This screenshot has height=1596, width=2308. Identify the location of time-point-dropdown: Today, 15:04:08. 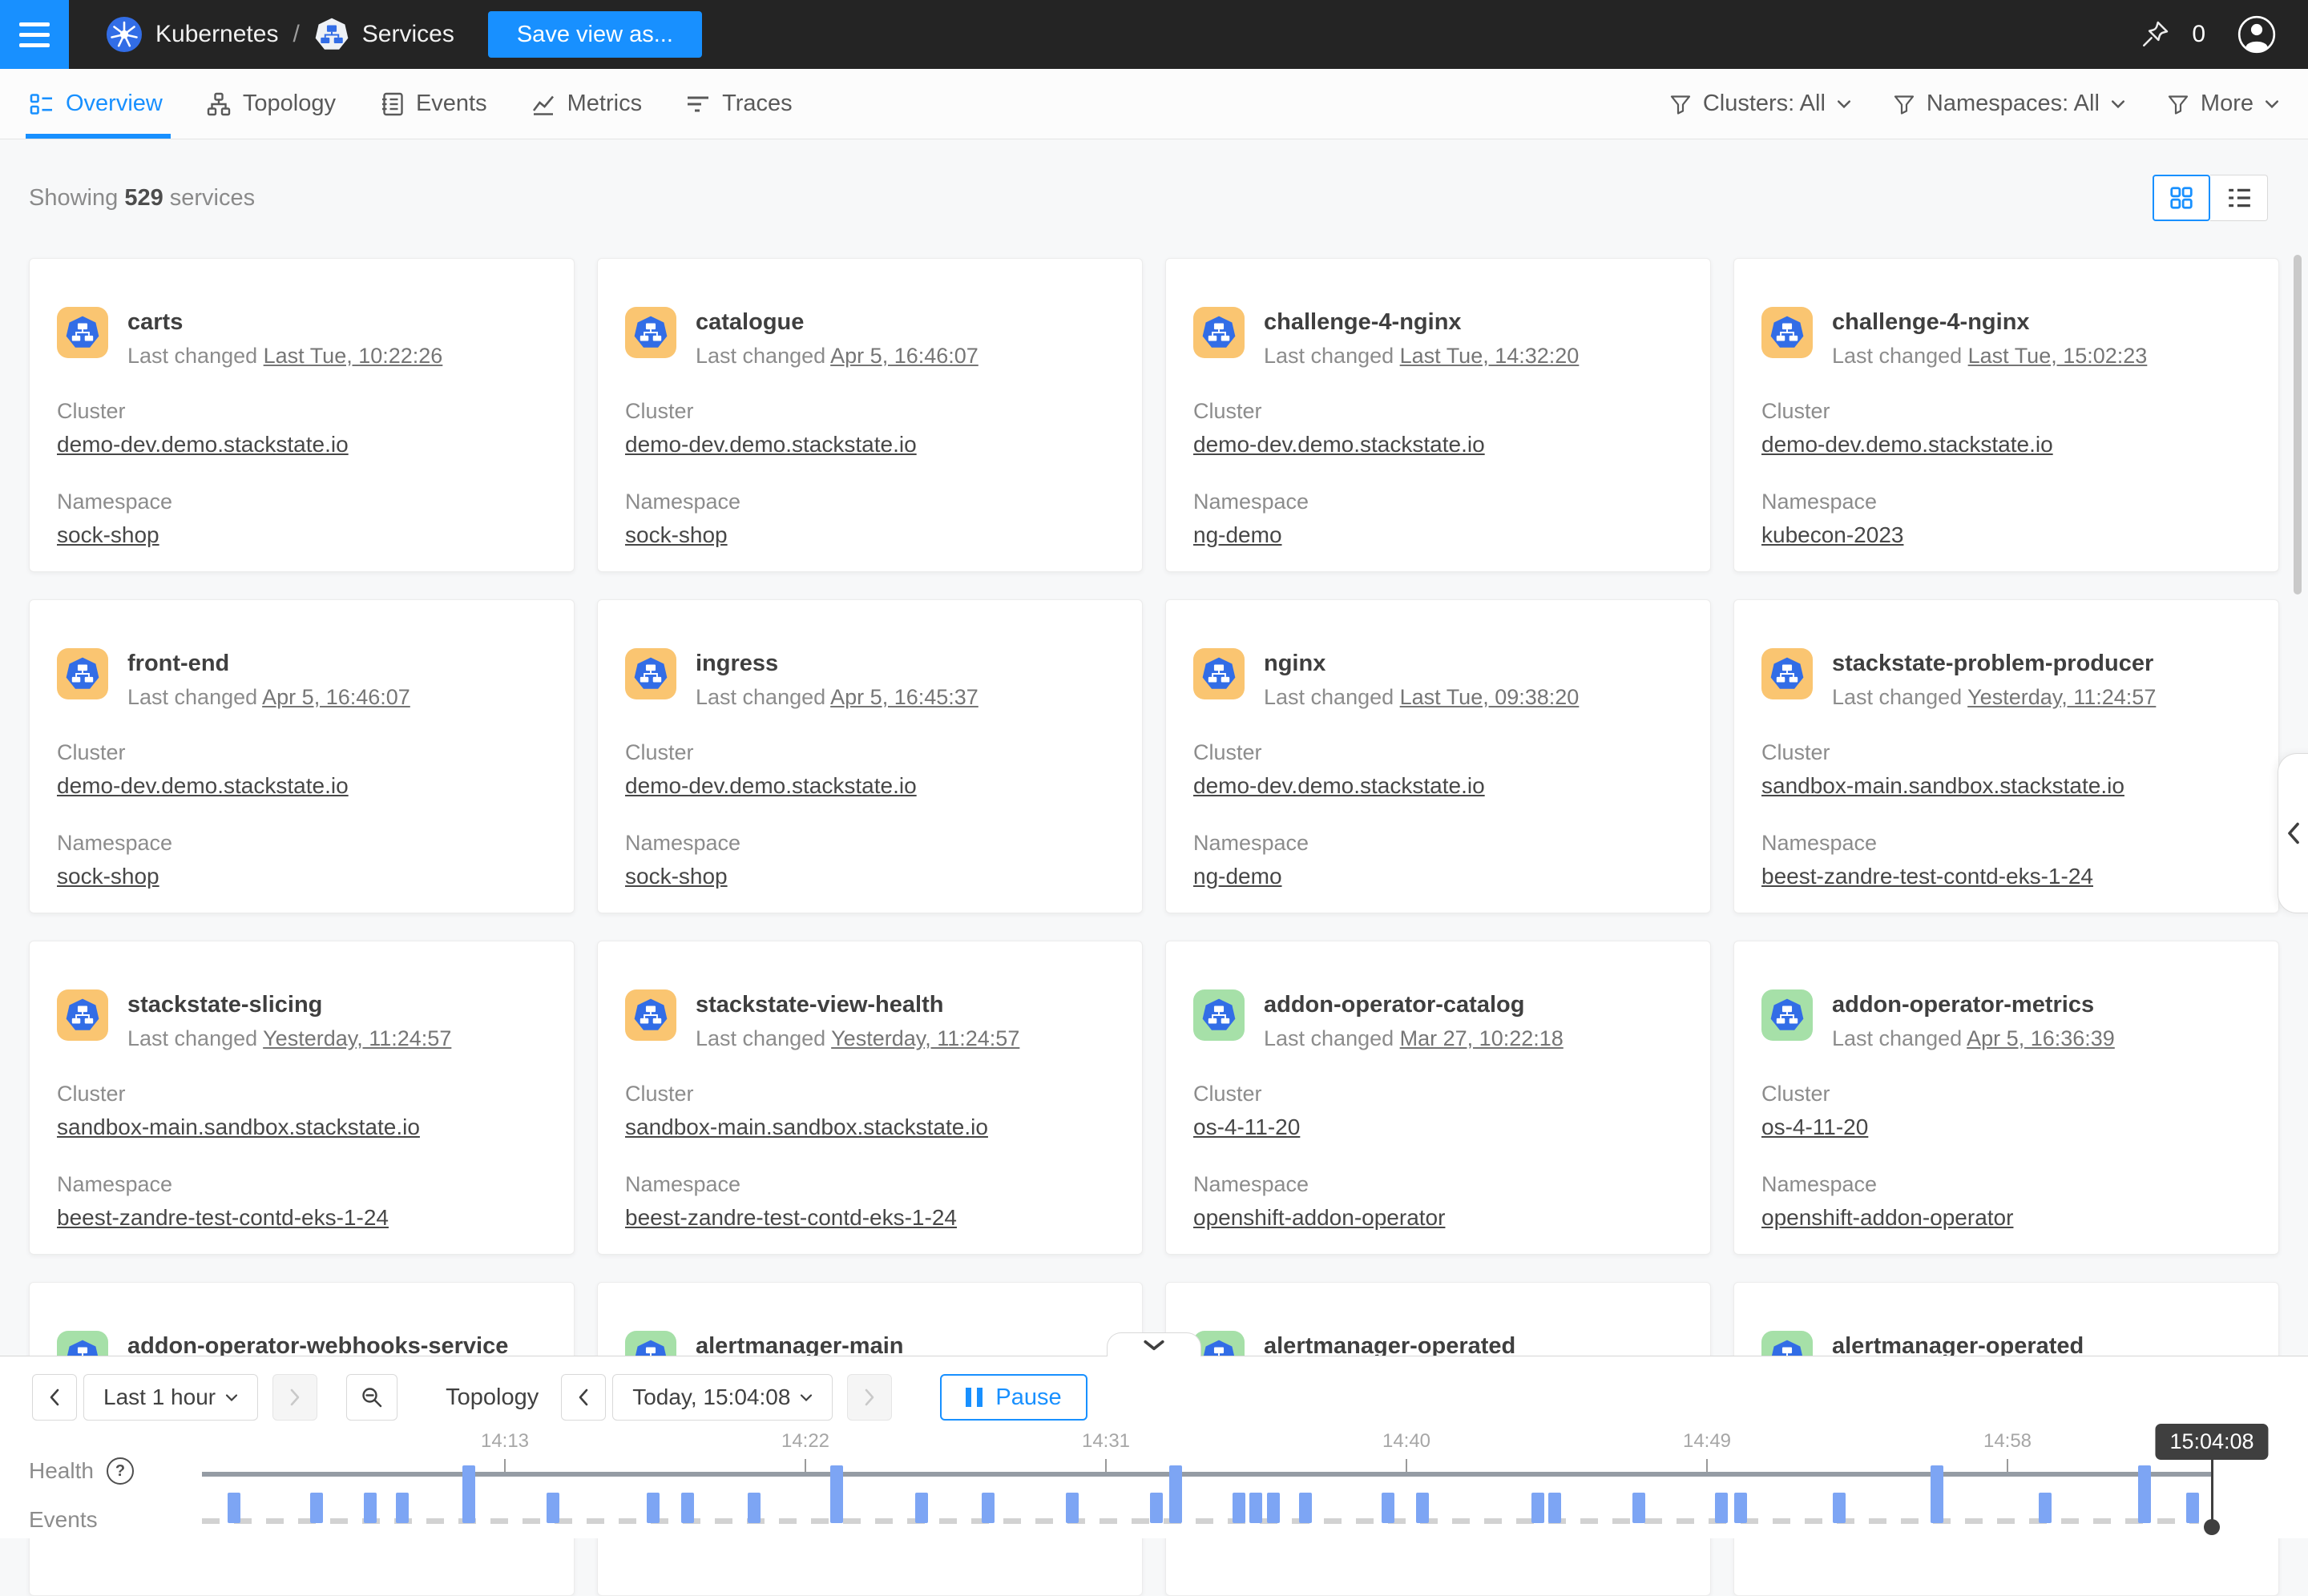
(722, 1397).